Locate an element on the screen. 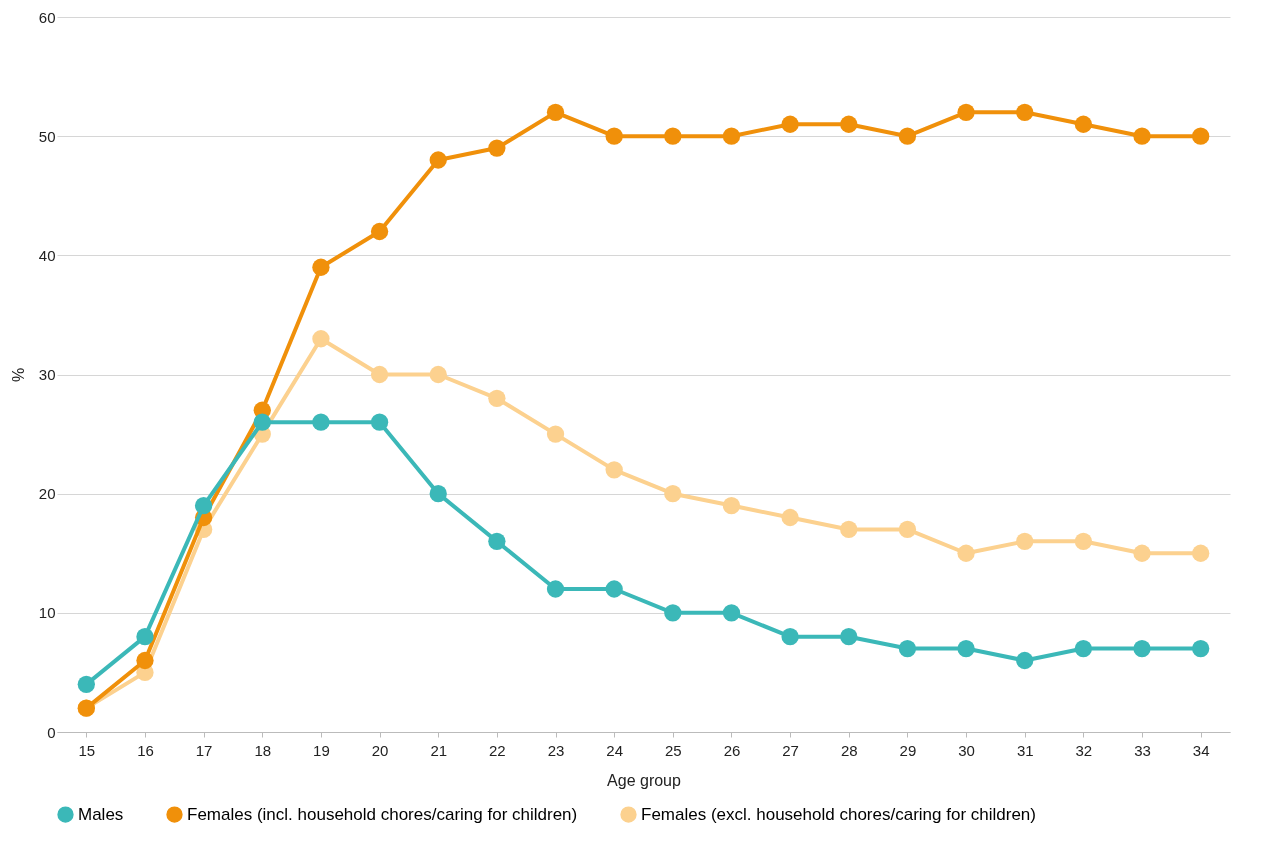 The image size is (1261, 843). x-tick-label: 21 is located at coordinates (439, 750).